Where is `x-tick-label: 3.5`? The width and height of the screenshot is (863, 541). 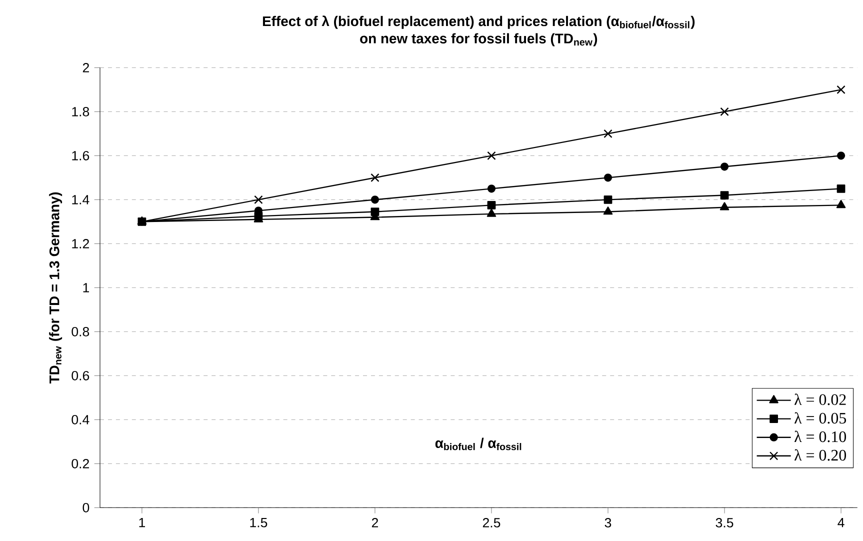 x-tick-label: 3.5 is located at coordinates (725, 523).